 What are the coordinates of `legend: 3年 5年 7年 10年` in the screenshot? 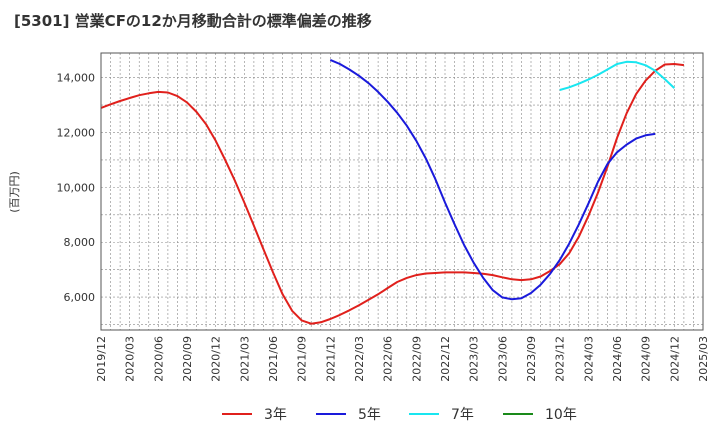 It's located at (399, 415).